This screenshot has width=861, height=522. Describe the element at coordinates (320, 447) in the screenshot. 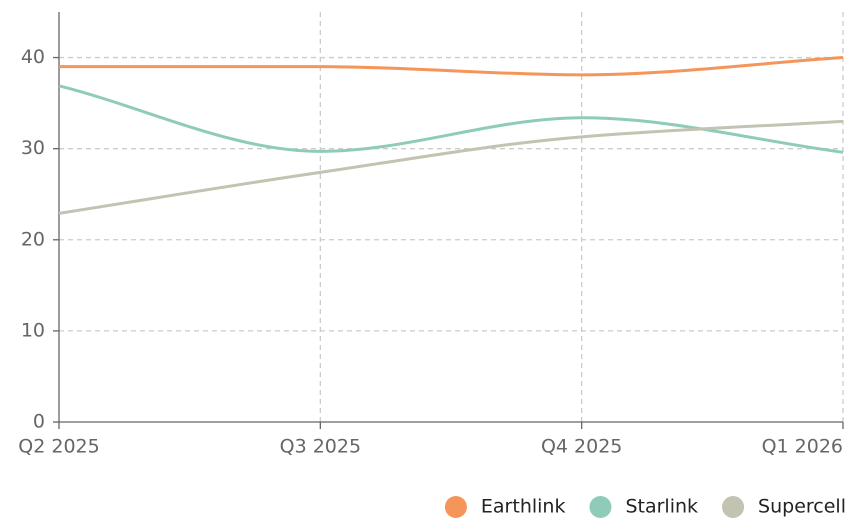

I see `x-tick-label: Q3 2025` at that location.